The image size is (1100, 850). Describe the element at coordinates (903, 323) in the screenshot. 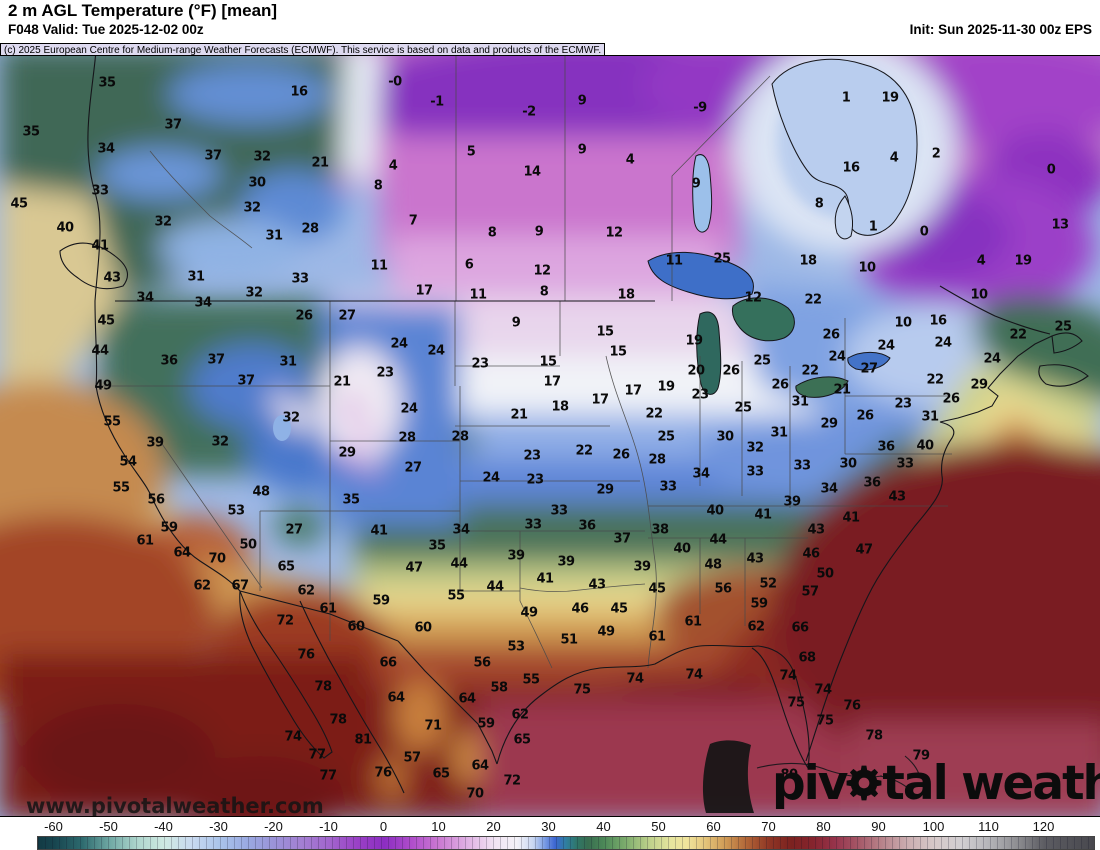

I see `temp-label: 10` at that location.